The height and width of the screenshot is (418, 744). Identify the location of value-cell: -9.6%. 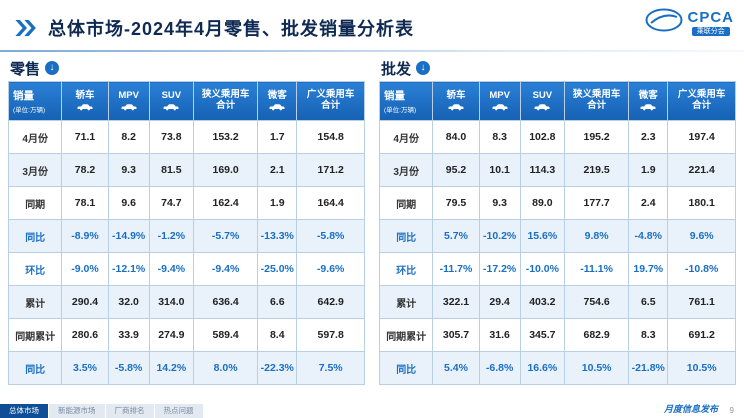
(330, 269).